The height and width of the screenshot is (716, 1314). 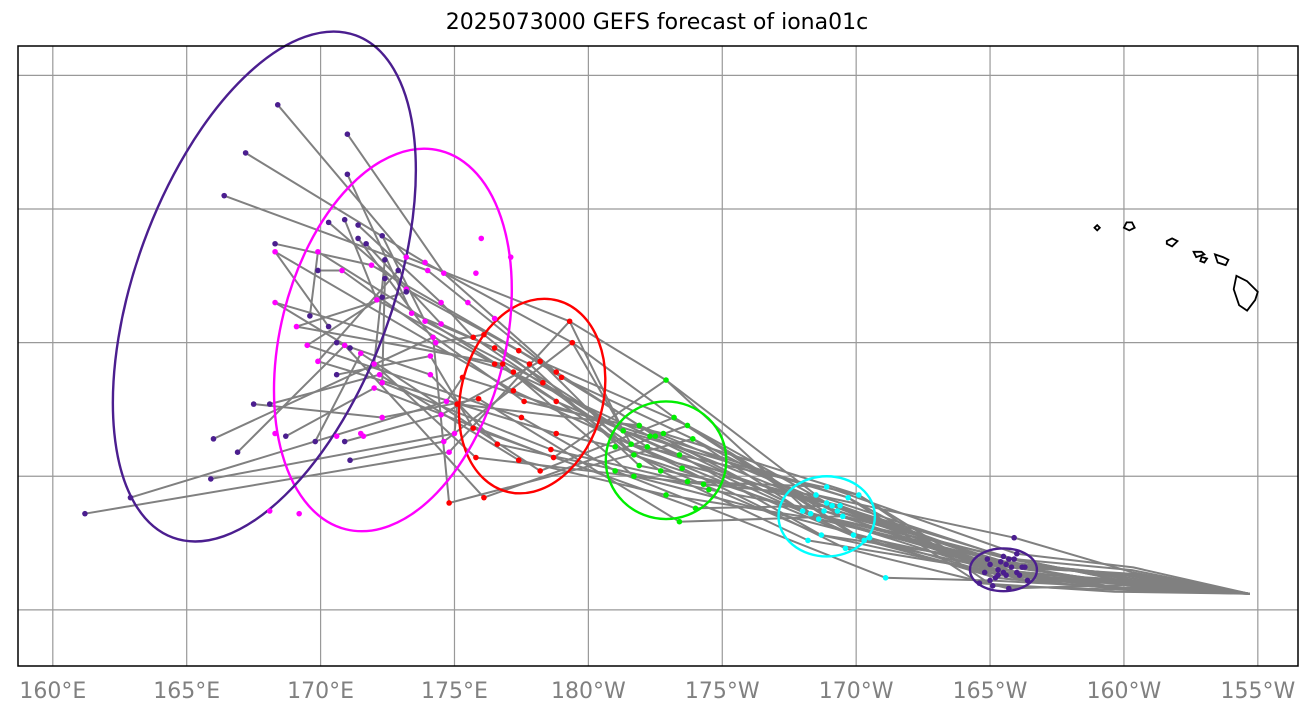 What do you see at coordinates (856, 691) in the screenshot?
I see `x-tick-label: 170°W` at bounding box center [856, 691].